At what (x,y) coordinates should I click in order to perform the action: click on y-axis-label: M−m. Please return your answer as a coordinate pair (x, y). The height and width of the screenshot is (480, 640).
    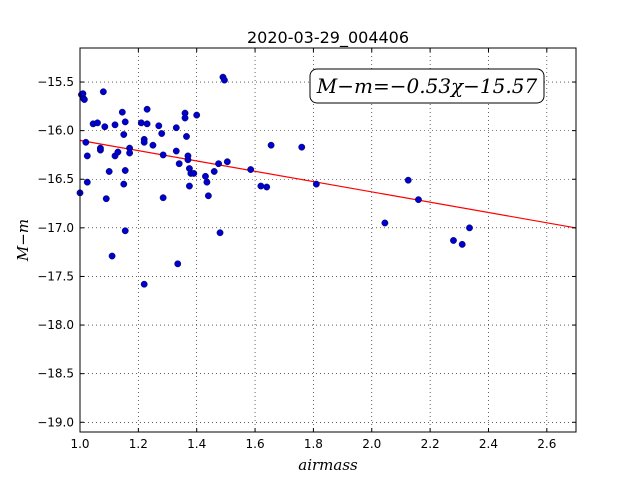
    Looking at the image, I should click on (23, 240).